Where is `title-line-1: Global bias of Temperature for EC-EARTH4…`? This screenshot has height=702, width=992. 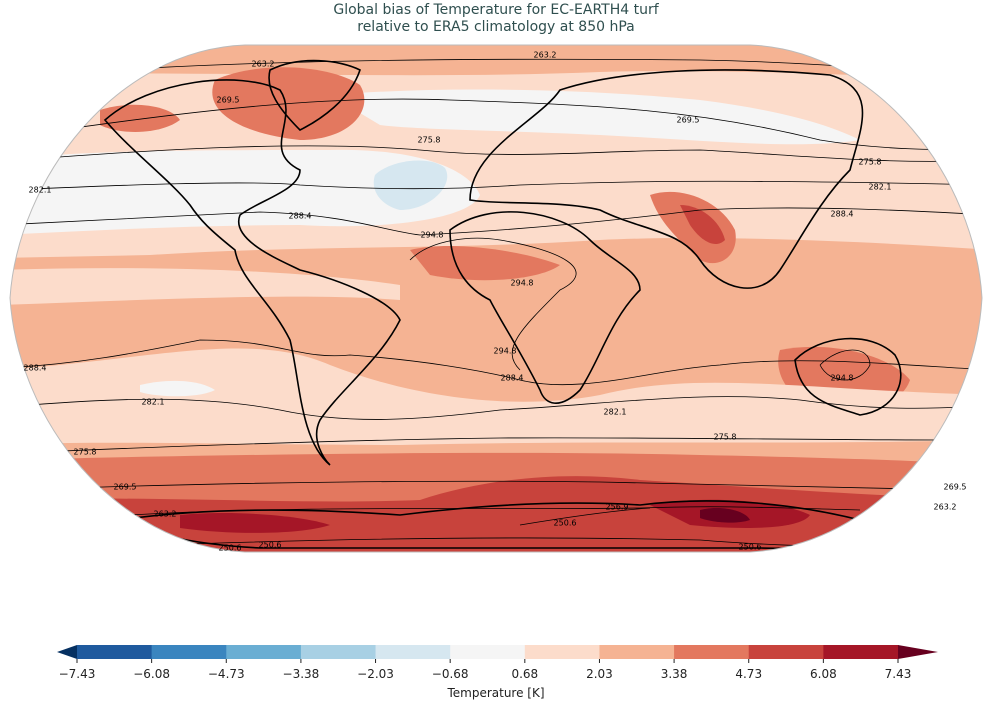
title-line-1: Global bias of Temperature for EC-EARTH4… is located at coordinates (496, 10).